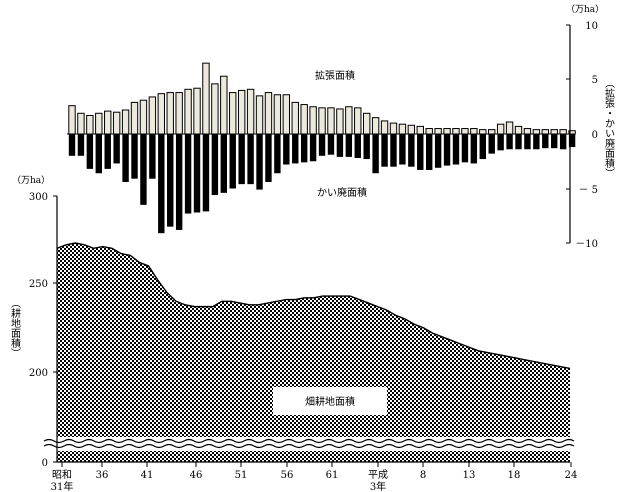 The height and width of the screenshot is (492, 624). Describe the element at coordinates (31, 180) in the screenshot. I see `left-axis-unit: （万ha）` at that location.